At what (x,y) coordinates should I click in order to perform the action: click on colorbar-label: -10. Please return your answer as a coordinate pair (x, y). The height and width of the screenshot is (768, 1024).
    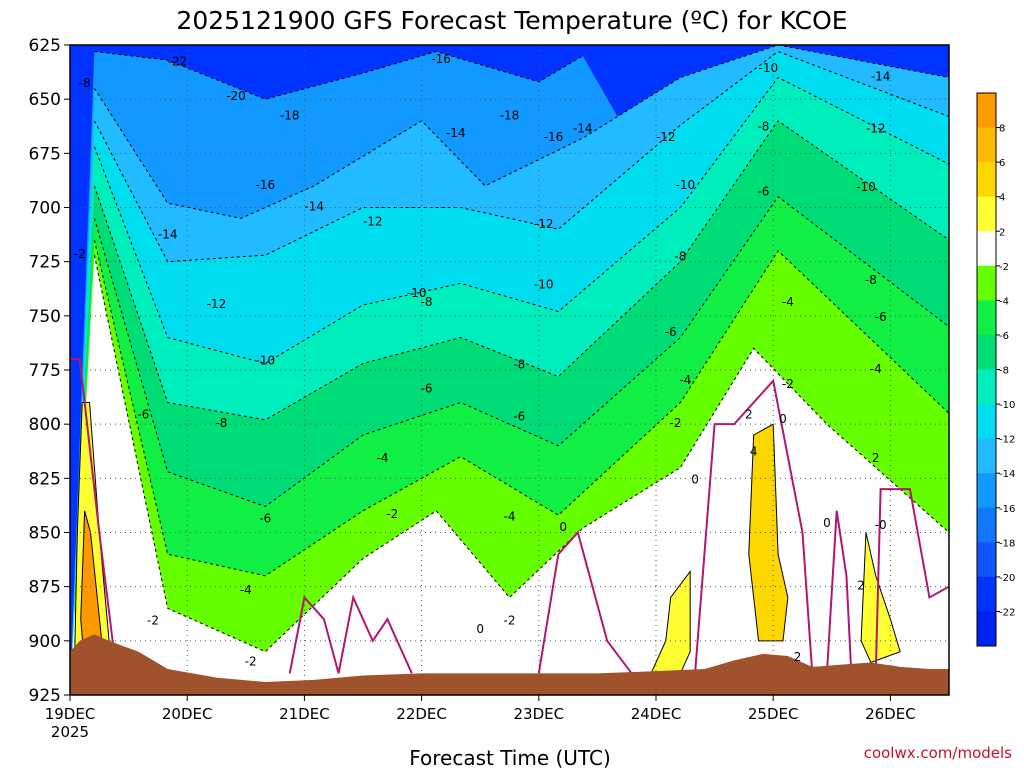
    Looking at the image, I should click on (1007, 405).